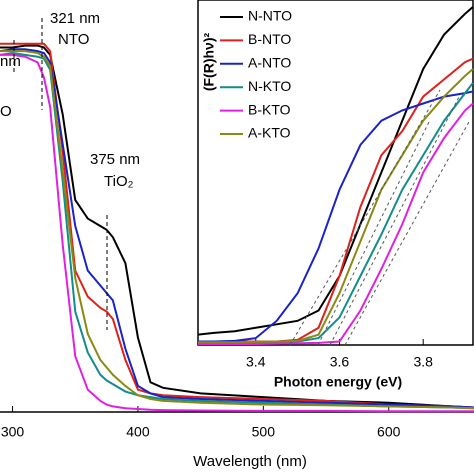  I want to click on x-tick-label: 300, so click(13, 432).